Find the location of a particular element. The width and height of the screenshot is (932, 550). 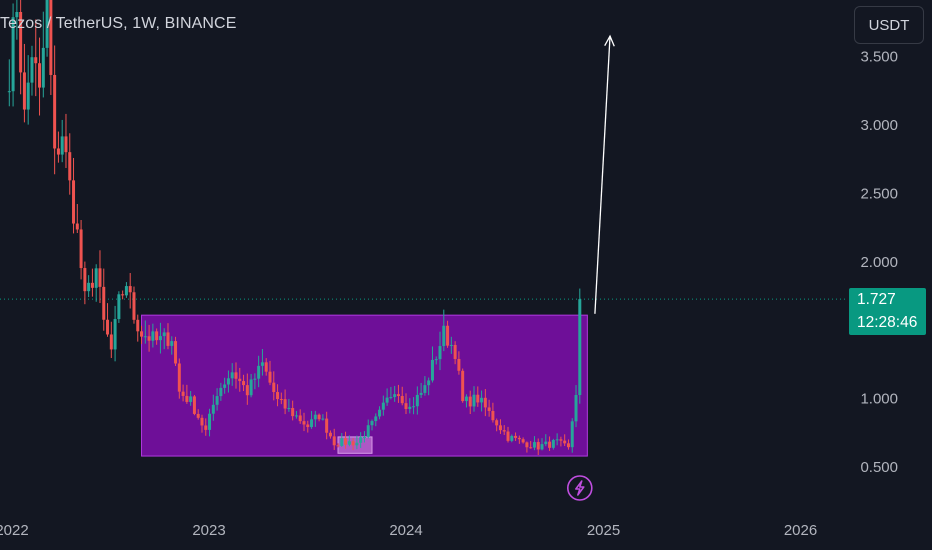

price-tick-label: 1.000 is located at coordinates (879, 399).